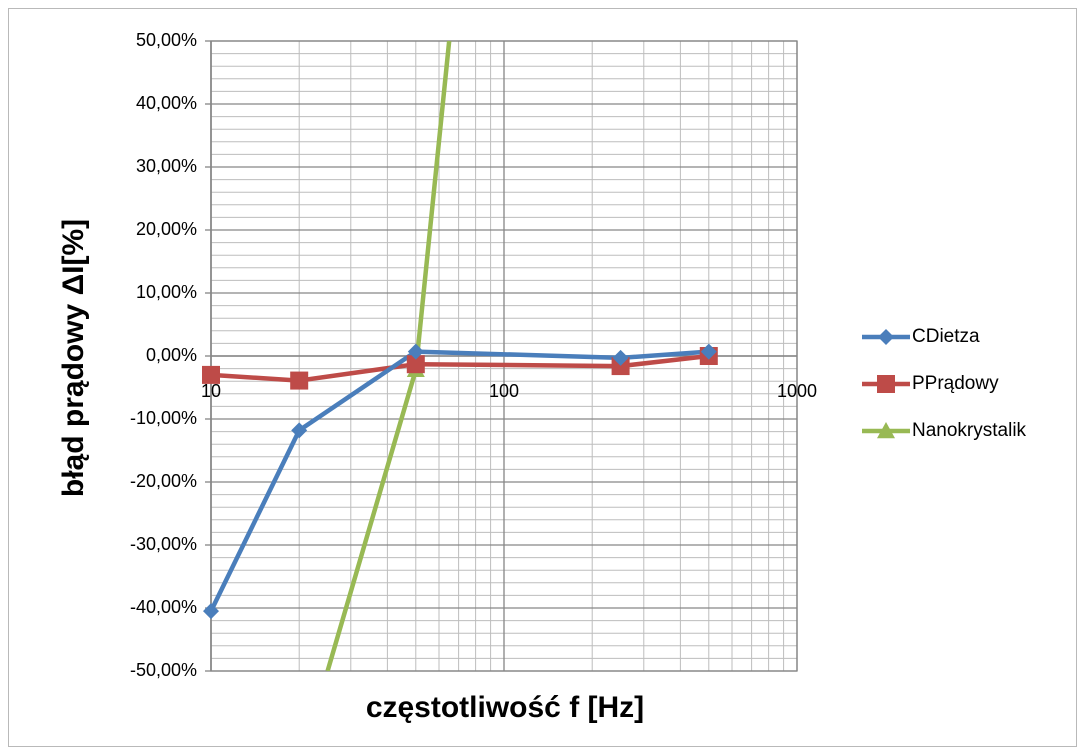 The width and height of the screenshot is (1085, 755). I want to click on legend: CDietza PPrądowy Nanokrystalik, so click(944, 383).